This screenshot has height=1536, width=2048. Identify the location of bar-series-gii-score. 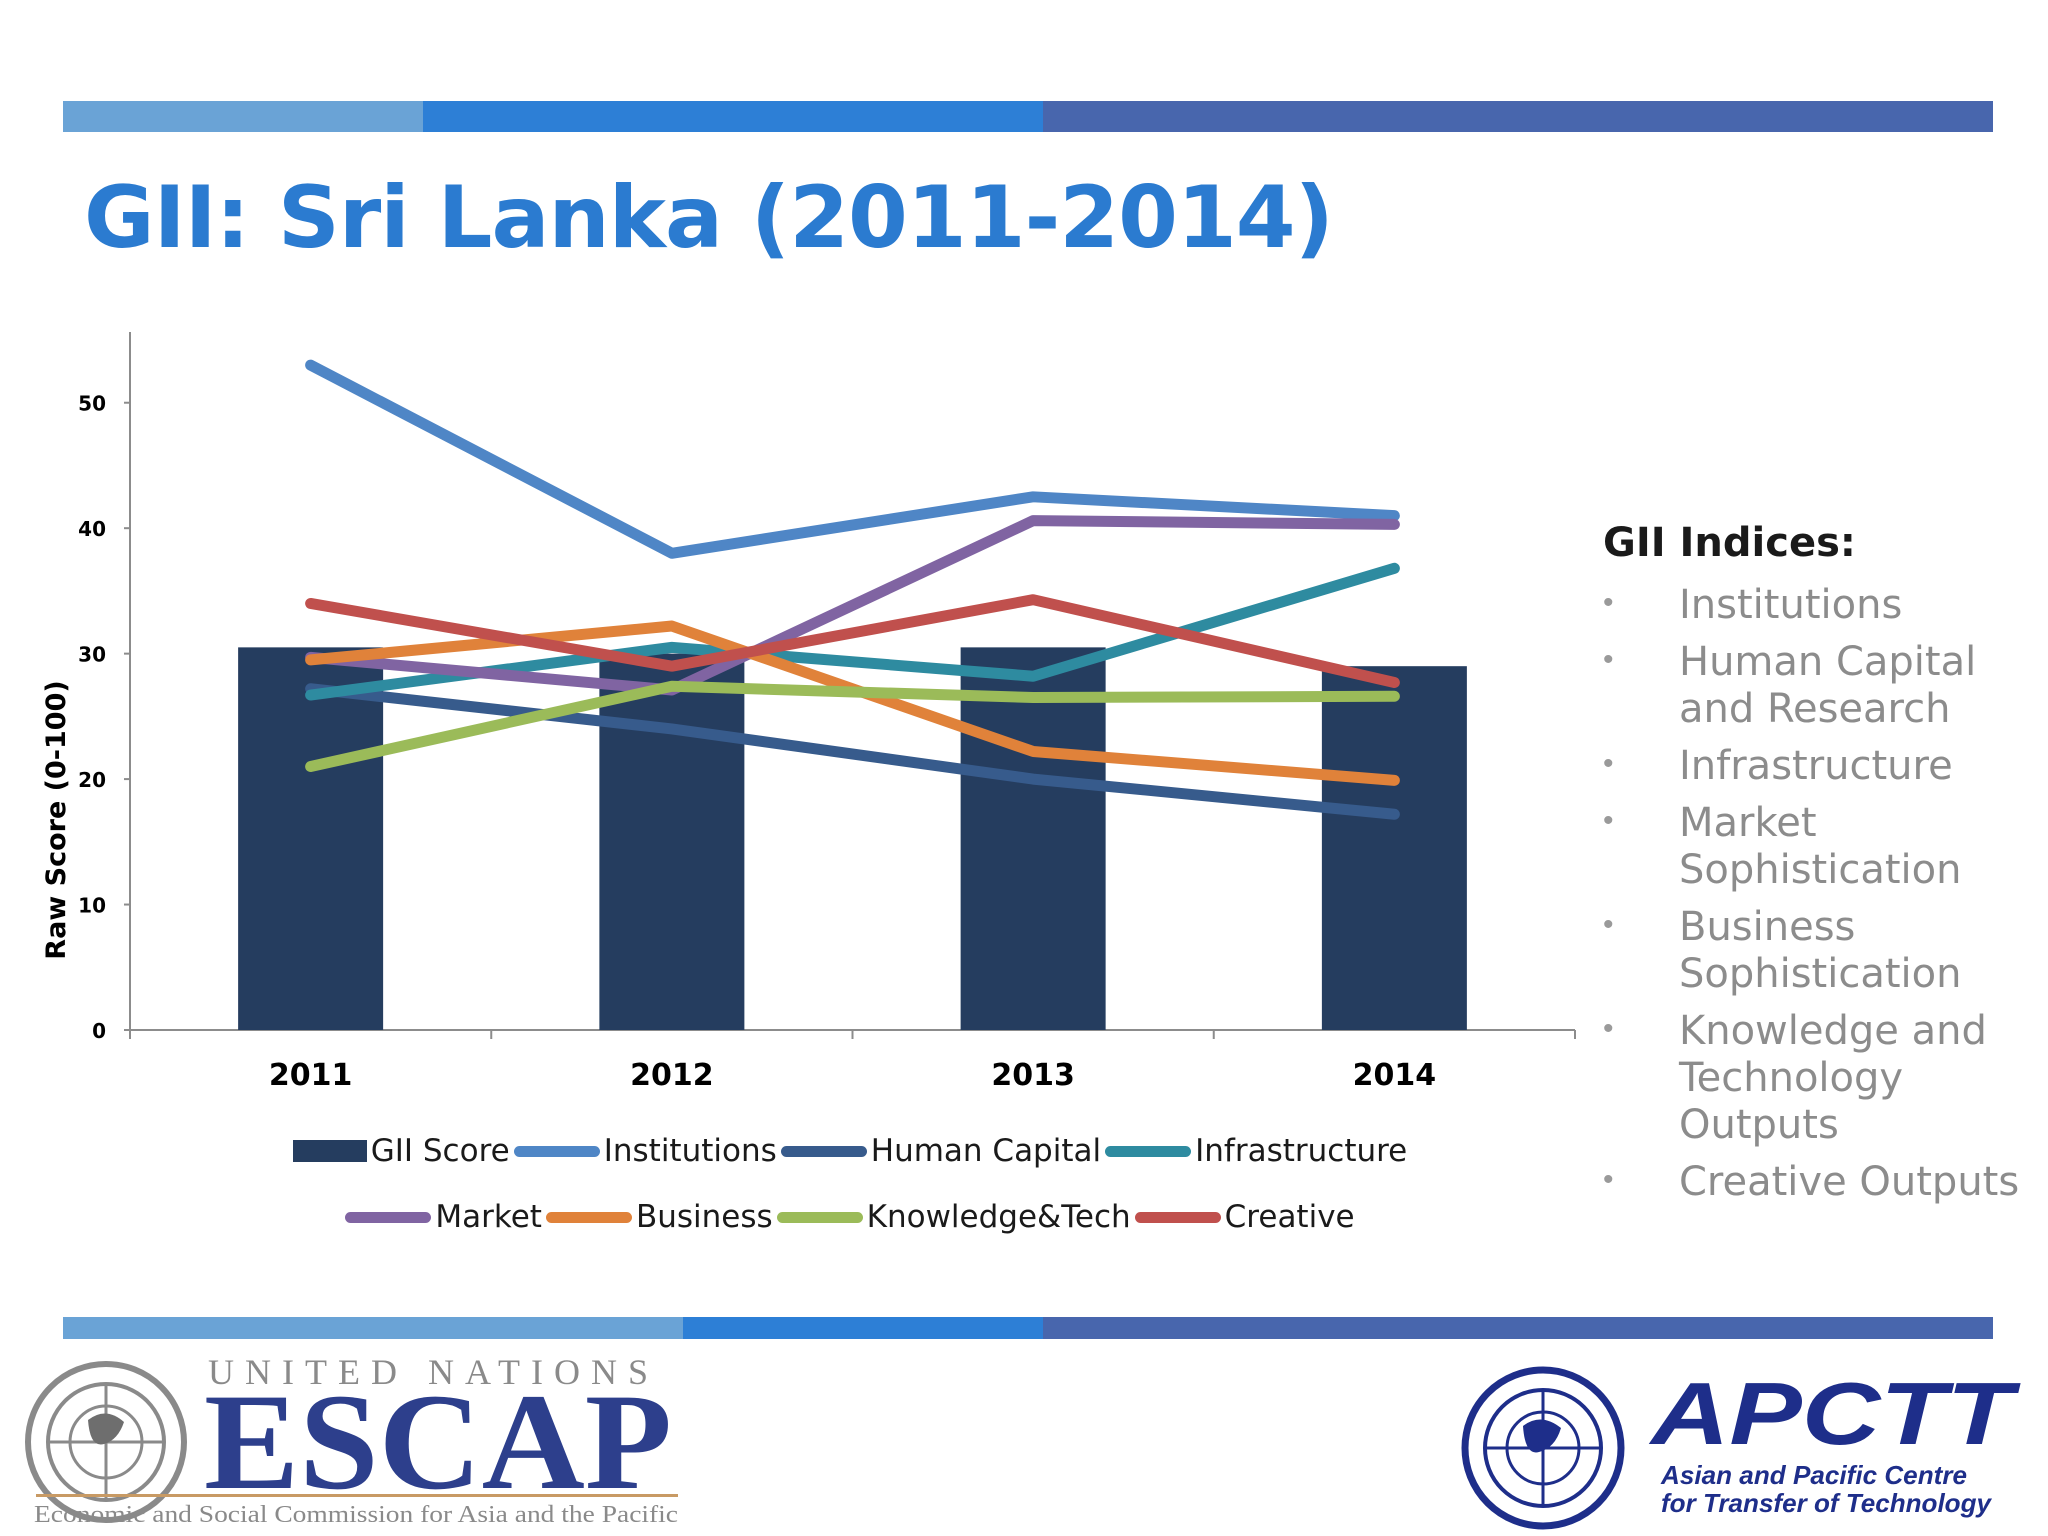
(852, 838).